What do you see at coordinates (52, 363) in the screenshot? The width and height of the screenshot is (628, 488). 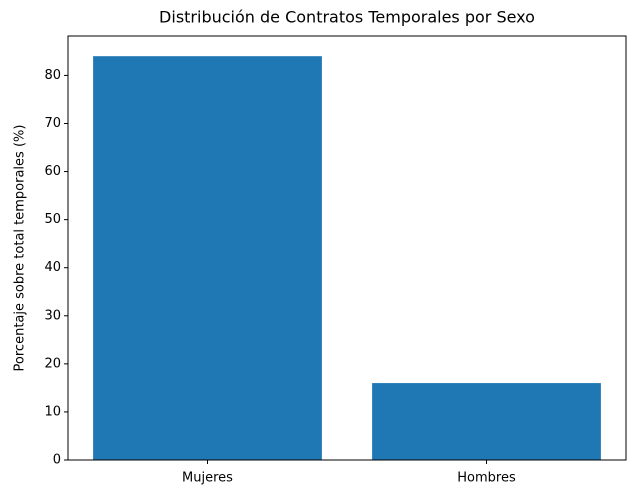 I see `y-tick-label: 20` at bounding box center [52, 363].